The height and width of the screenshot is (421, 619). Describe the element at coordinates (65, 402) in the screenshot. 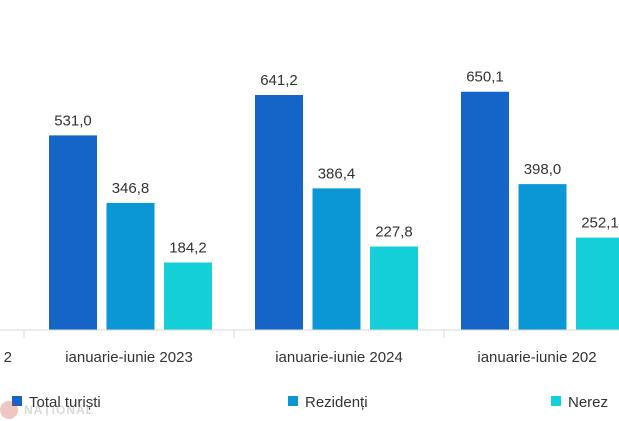

I see `legend-label: Total turiști` at that location.